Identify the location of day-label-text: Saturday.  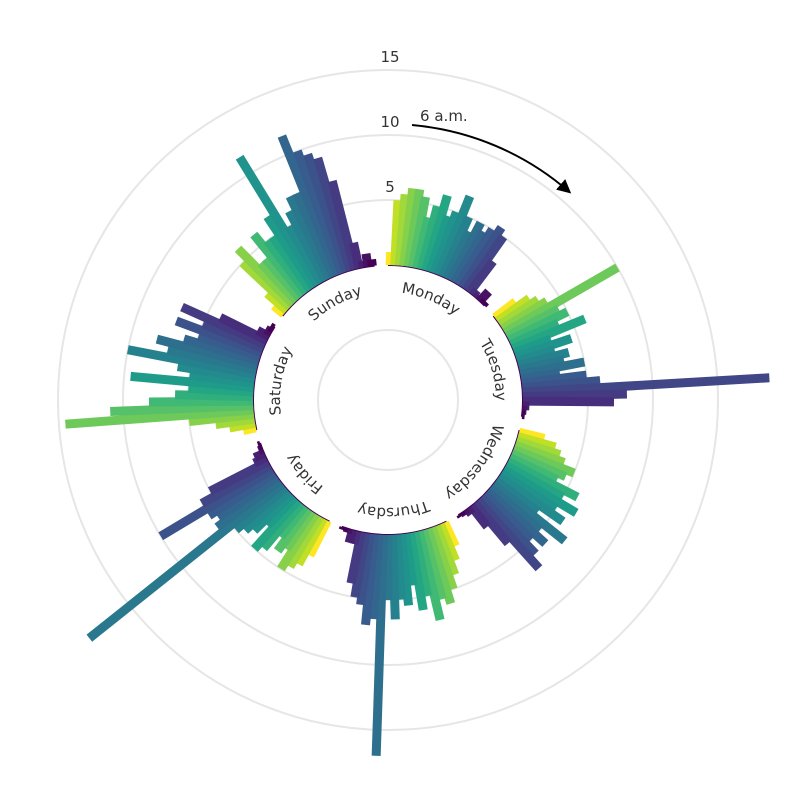
(281, 379).